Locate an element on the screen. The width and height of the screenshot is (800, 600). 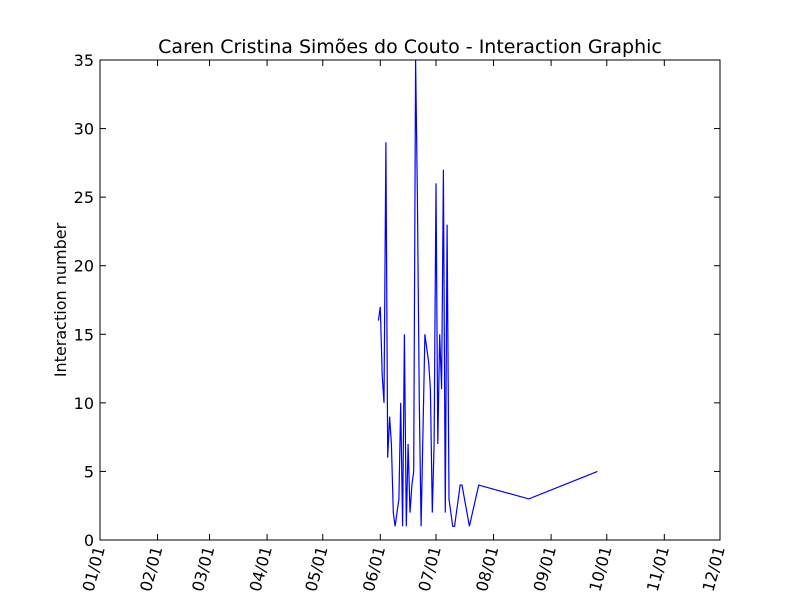
y-tick-label: 35 is located at coordinates (84, 60).